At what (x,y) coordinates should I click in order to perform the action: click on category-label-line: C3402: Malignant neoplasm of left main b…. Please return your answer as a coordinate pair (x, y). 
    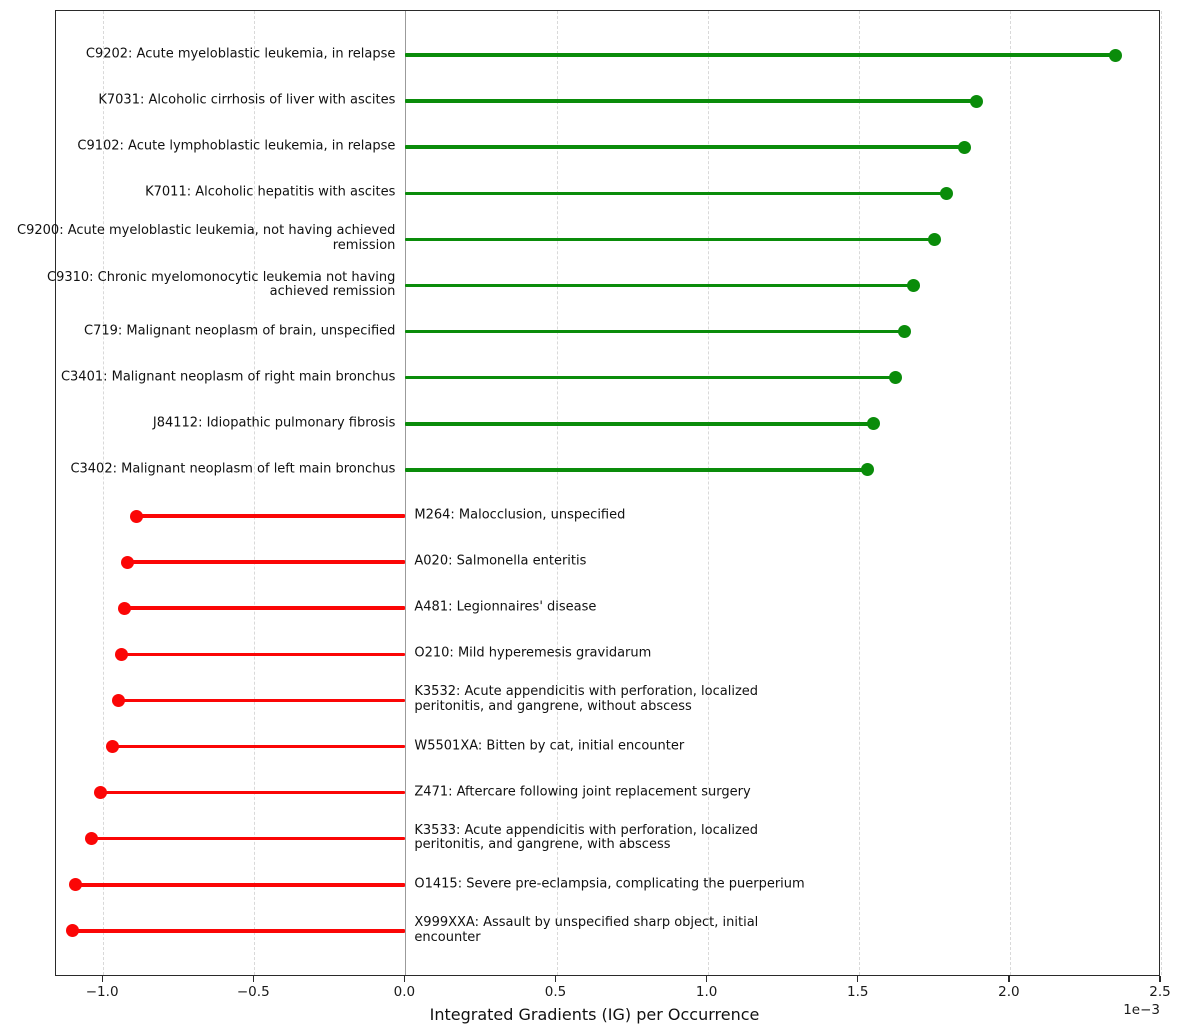
    Looking at the image, I should click on (233, 469).